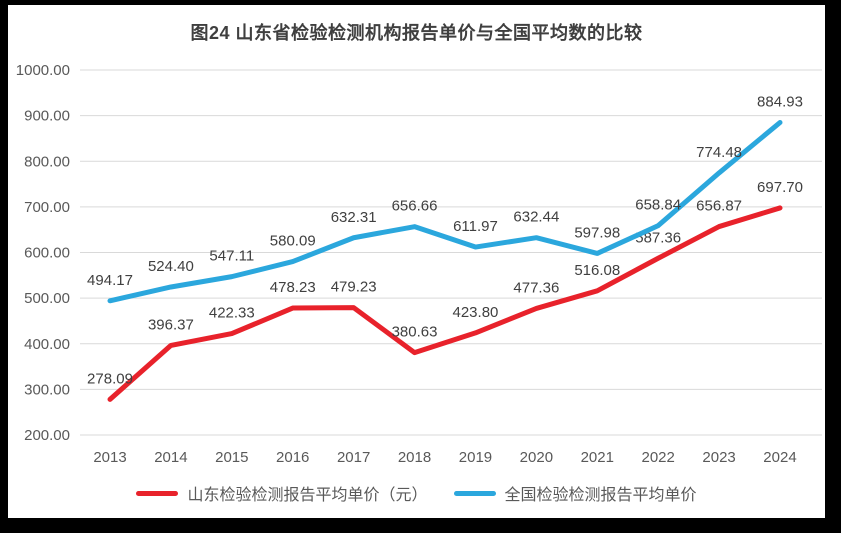  I want to click on y-axis-tick-label: 1000.00, so click(43, 70).